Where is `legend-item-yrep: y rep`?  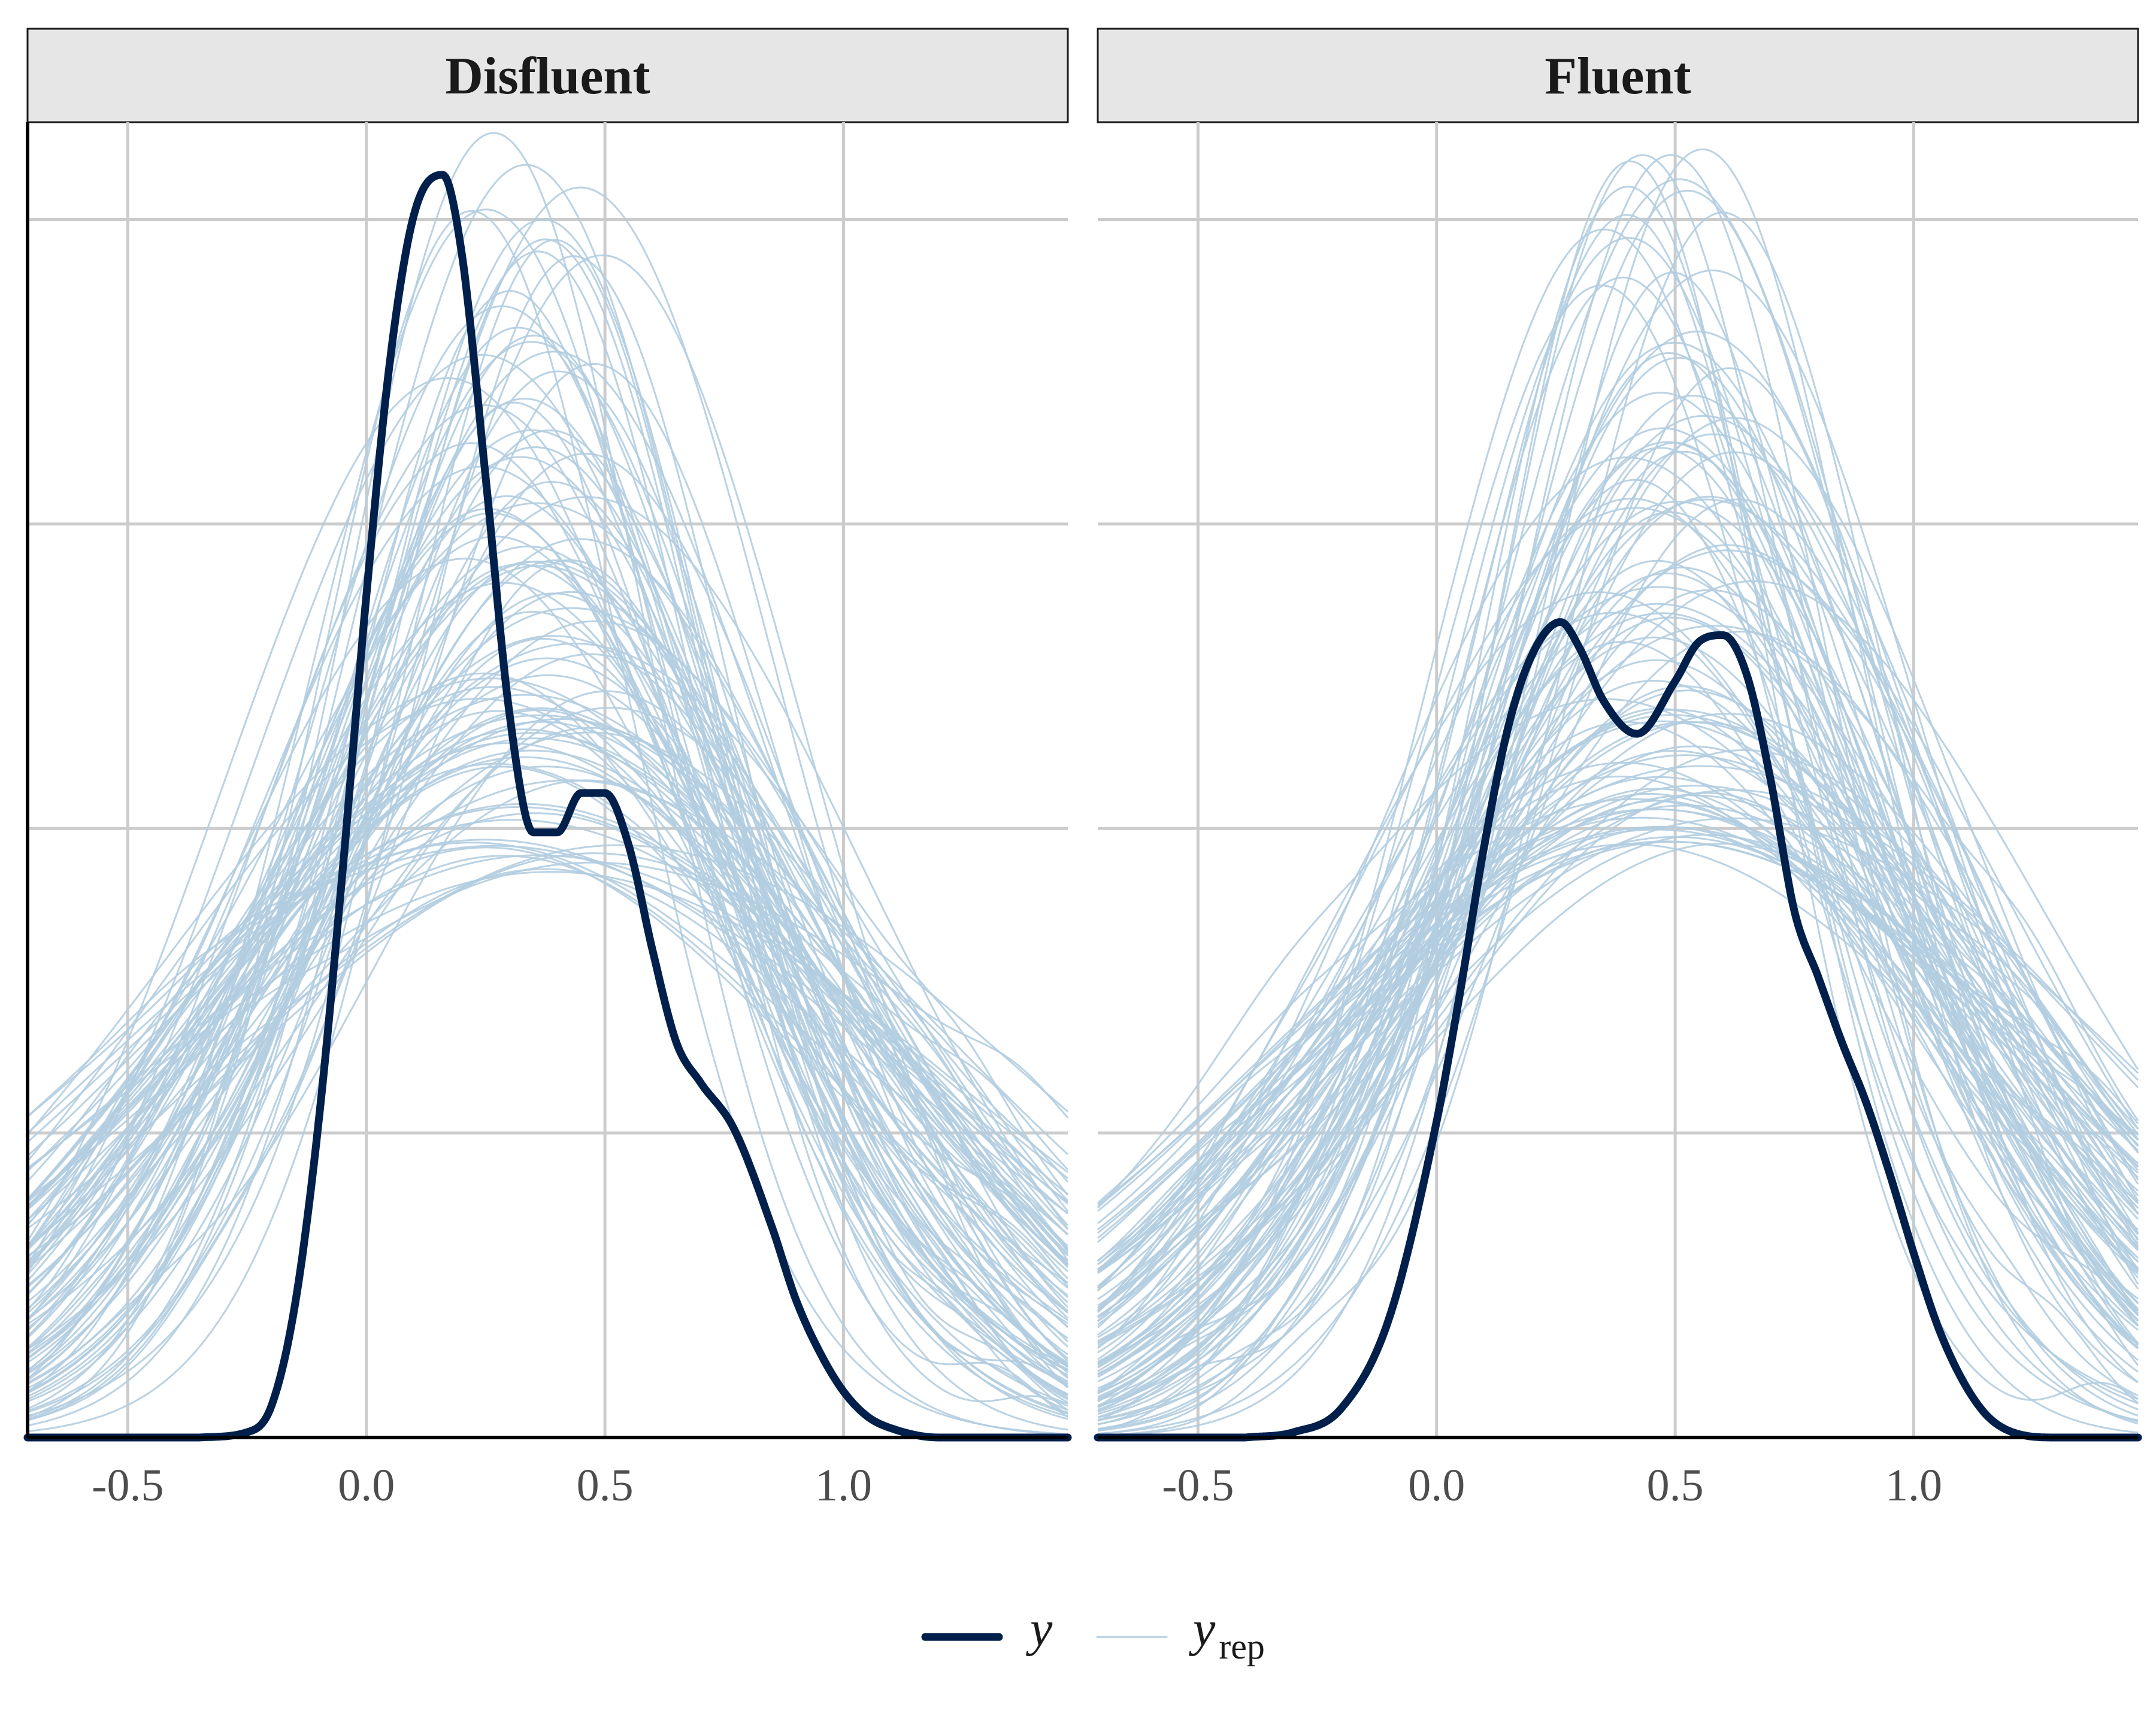 legend-item-yrep: y rep is located at coordinates (1180, 1633).